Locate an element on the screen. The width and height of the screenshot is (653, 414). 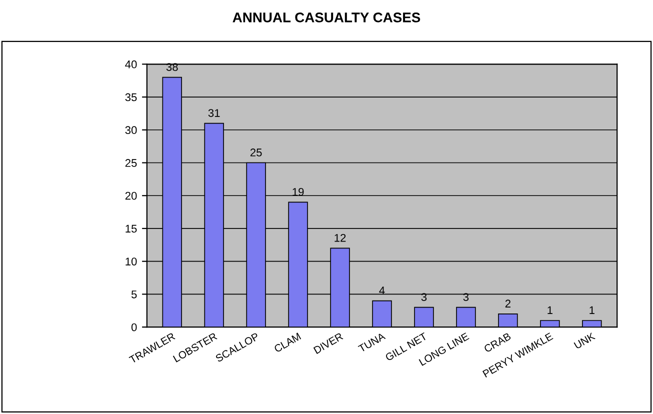
y-tick-label: 30 is located at coordinates (131, 130).